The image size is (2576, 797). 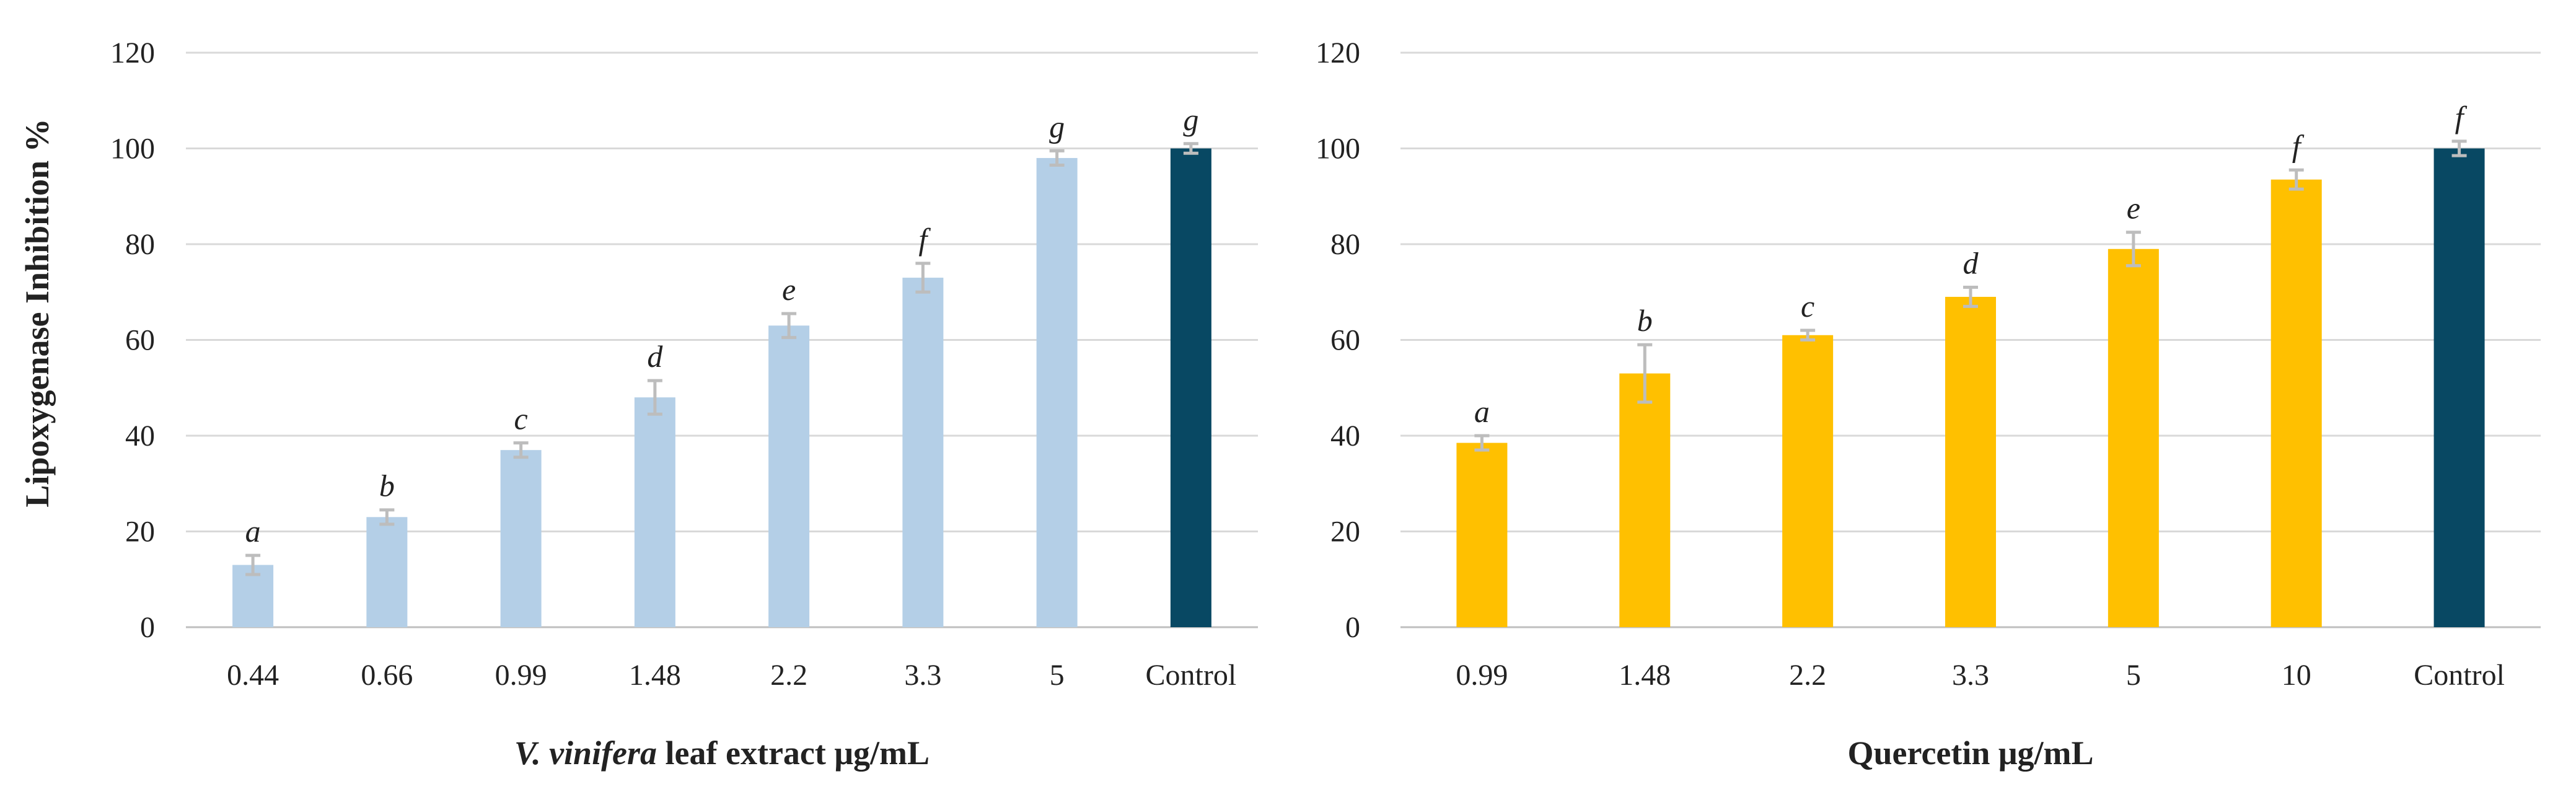 I want to click on x-axis-label-units: leaf extract μg/mL, so click(x=794, y=753).